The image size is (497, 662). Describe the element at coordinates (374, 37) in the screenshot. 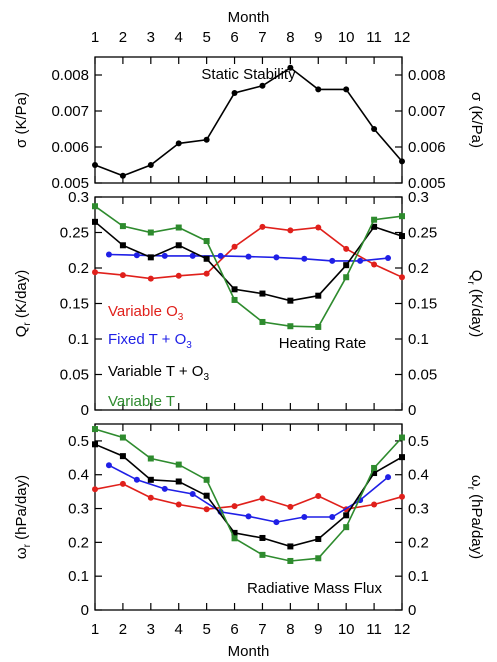

I see `x-tick-label-top: 11` at that location.